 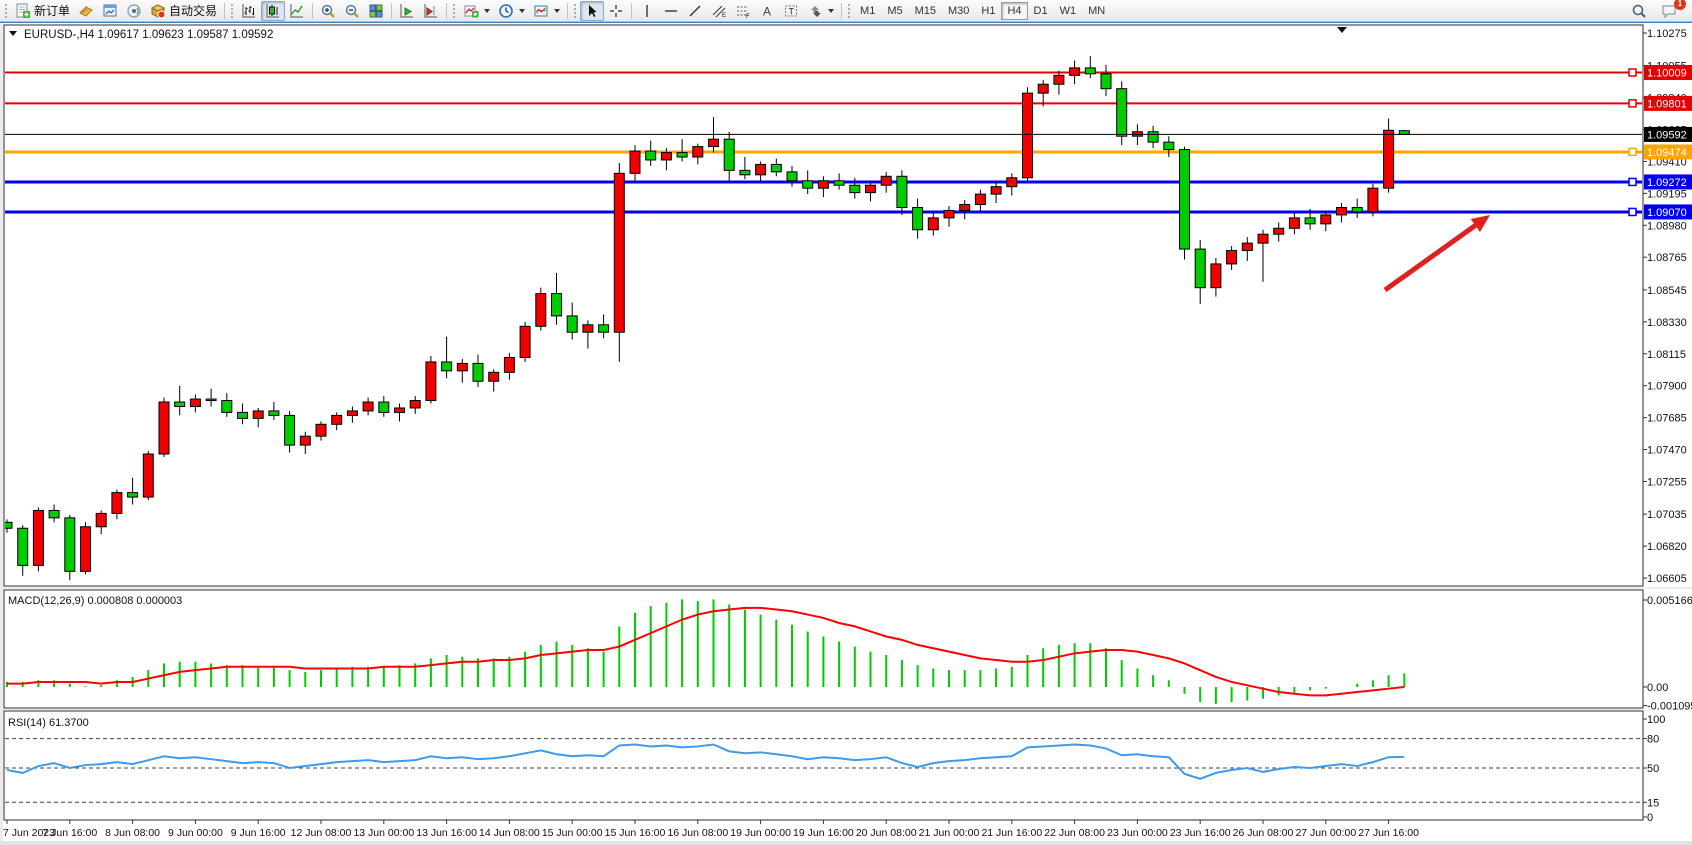 I want to click on notifications-button: 1, so click(x=1671, y=10).